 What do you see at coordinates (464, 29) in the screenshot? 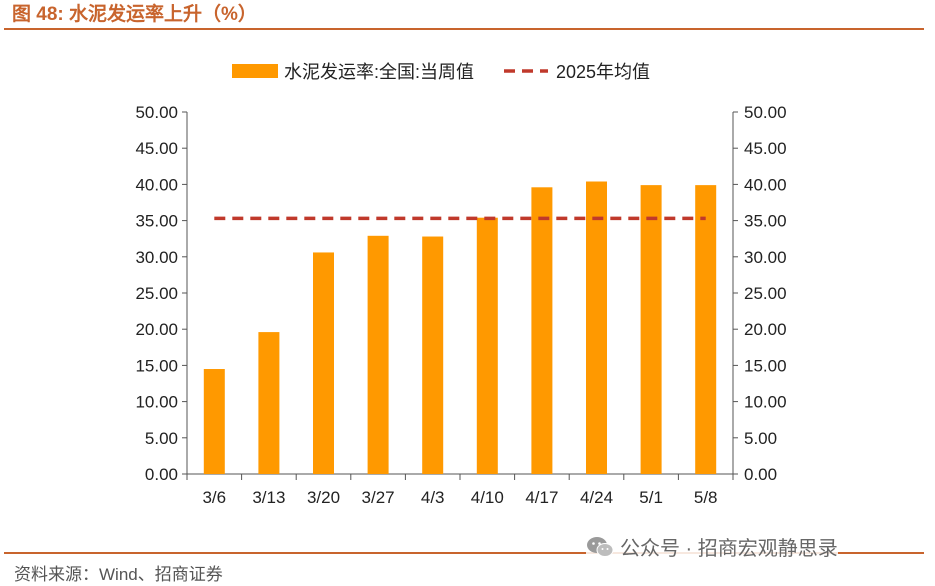
I see `title-divider` at bounding box center [464, 29].